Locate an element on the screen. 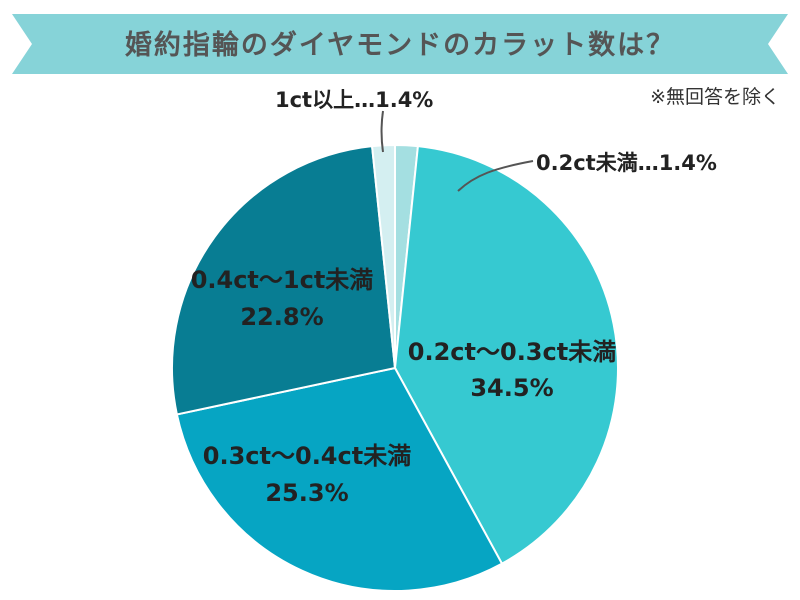 The image size is (800, 600). title-banner: 婚約指輪のダイヤモンドのカラット数は？ is located at coordinates (400, 44).